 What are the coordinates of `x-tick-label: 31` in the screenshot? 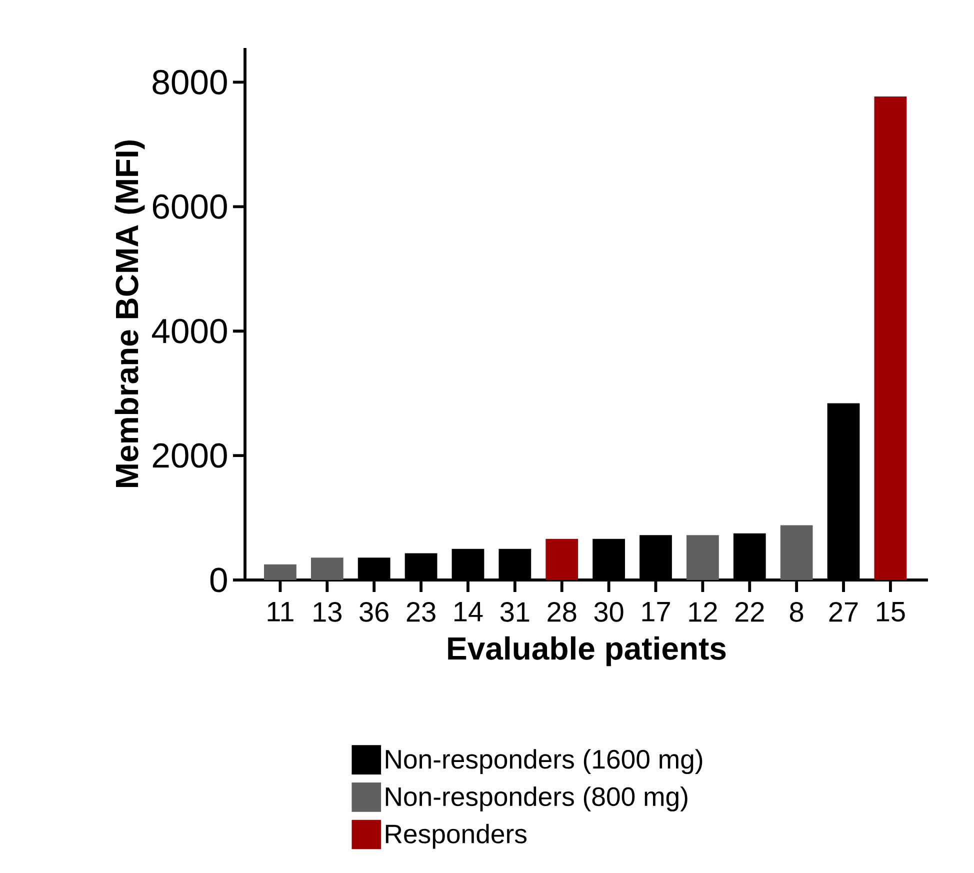 It's located at (515, 612).